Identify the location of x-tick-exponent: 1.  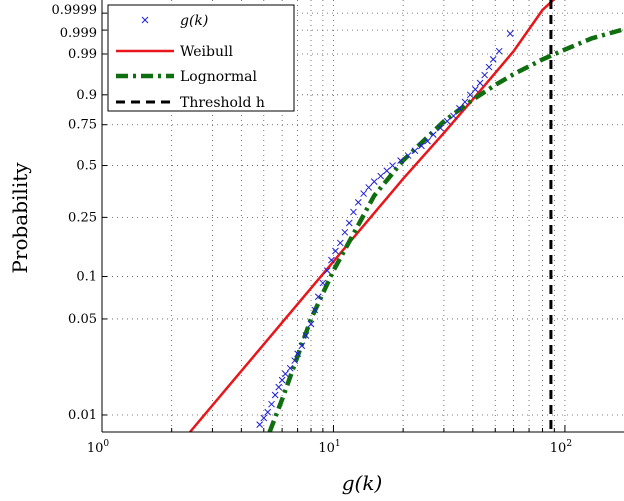
(338, 444).